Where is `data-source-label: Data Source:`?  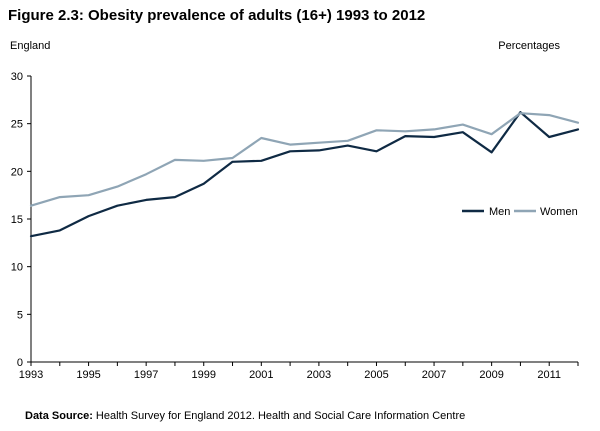 data-source-label: Data Source: is located at coordinates (59, 416).